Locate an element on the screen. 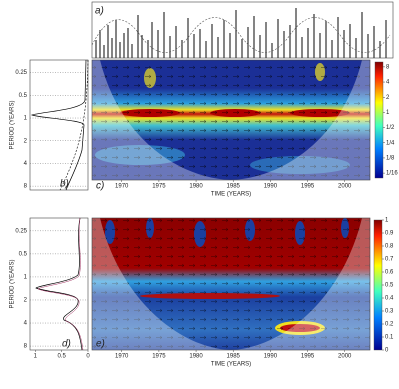 Image resolution: width=399 pixels, height=389 pixels. panel-label: c) is located at coordinates (100, 186).